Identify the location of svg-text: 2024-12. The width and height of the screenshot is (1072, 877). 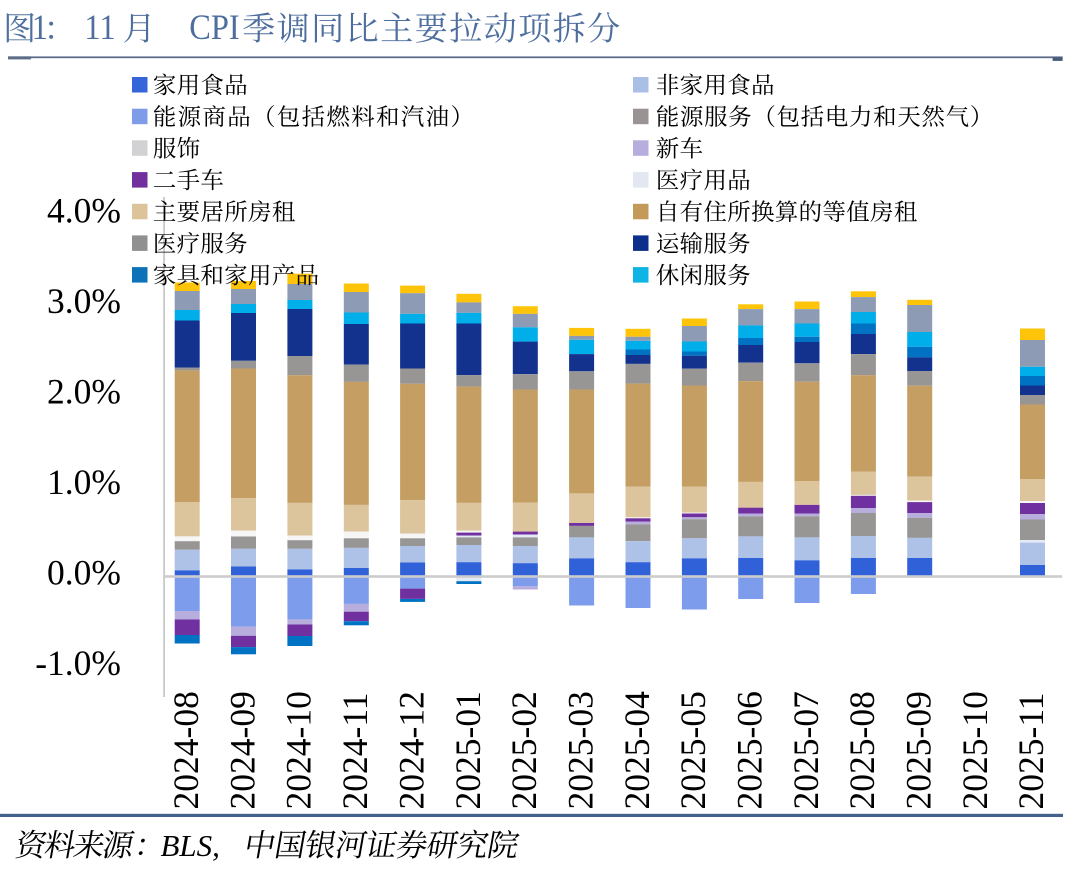
(411, 750).